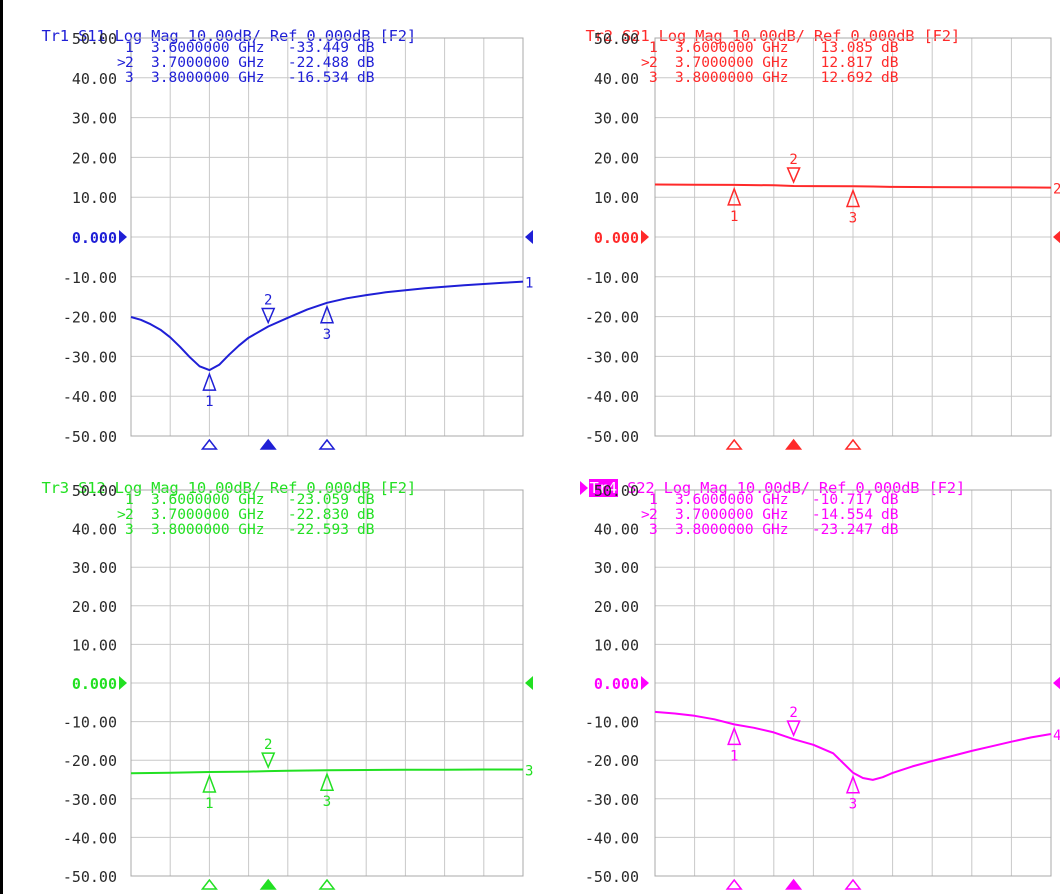 This screenshot has height=894, width=1060. What do you see at coordinates (318, 63) in the screenshot?
I see `trace-1-marker-2-value: -22.488` at bounding box center [318, 63].